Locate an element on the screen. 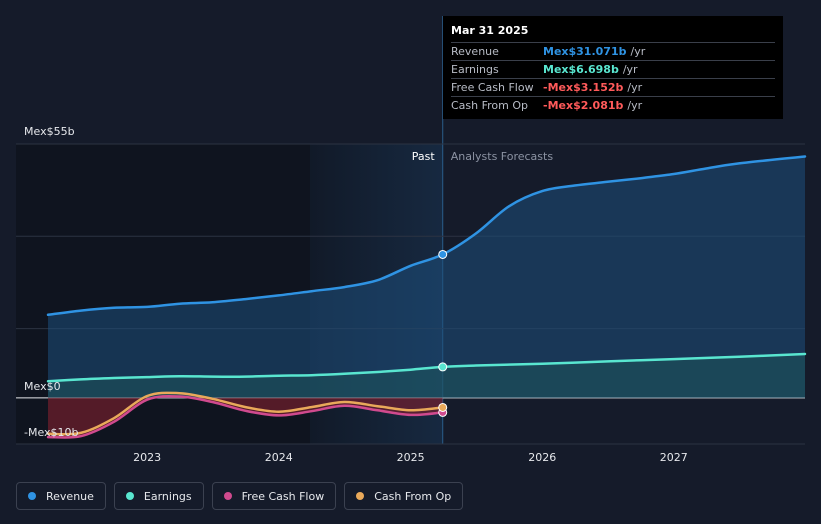  tooltip-value: Mex$6.698b is located at coordinates (581, 69).